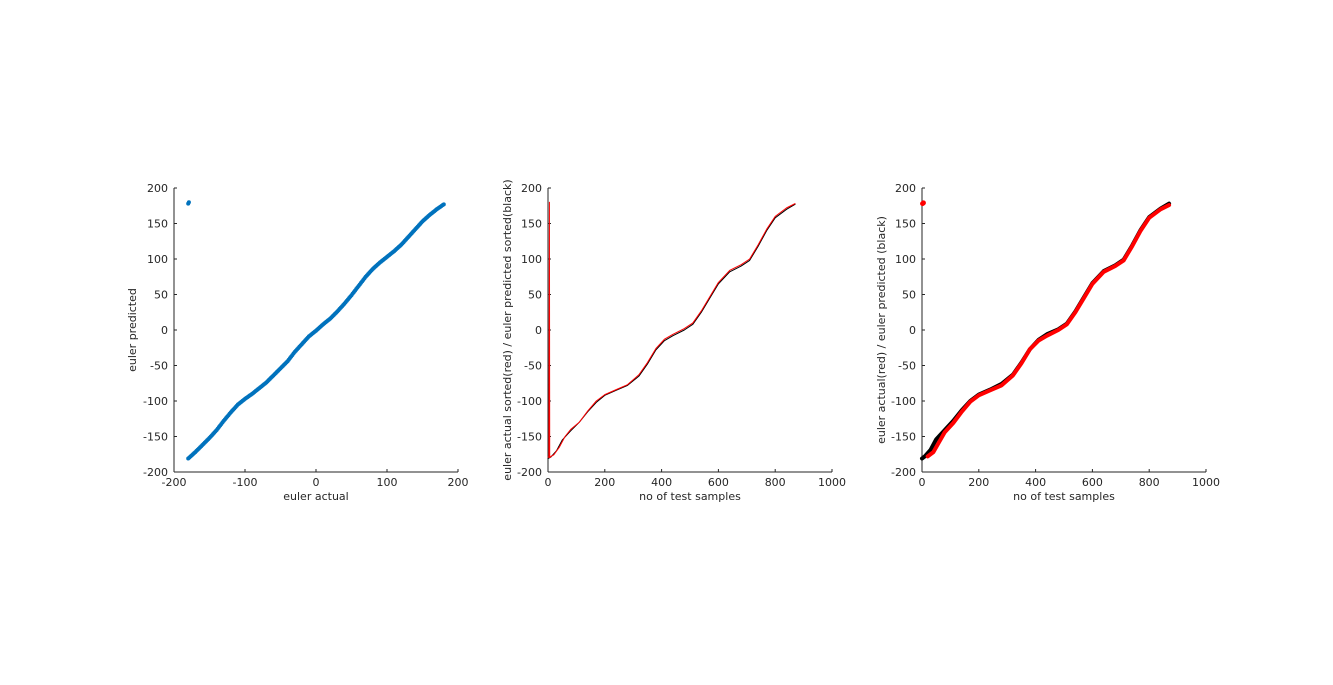 Image resolution: width=1333 pixels, height=685 pixels. What do you see at coordinates (387, 482) in the screenshot?
I see `x-tick-label: 100` at bounding box center [387, 482].